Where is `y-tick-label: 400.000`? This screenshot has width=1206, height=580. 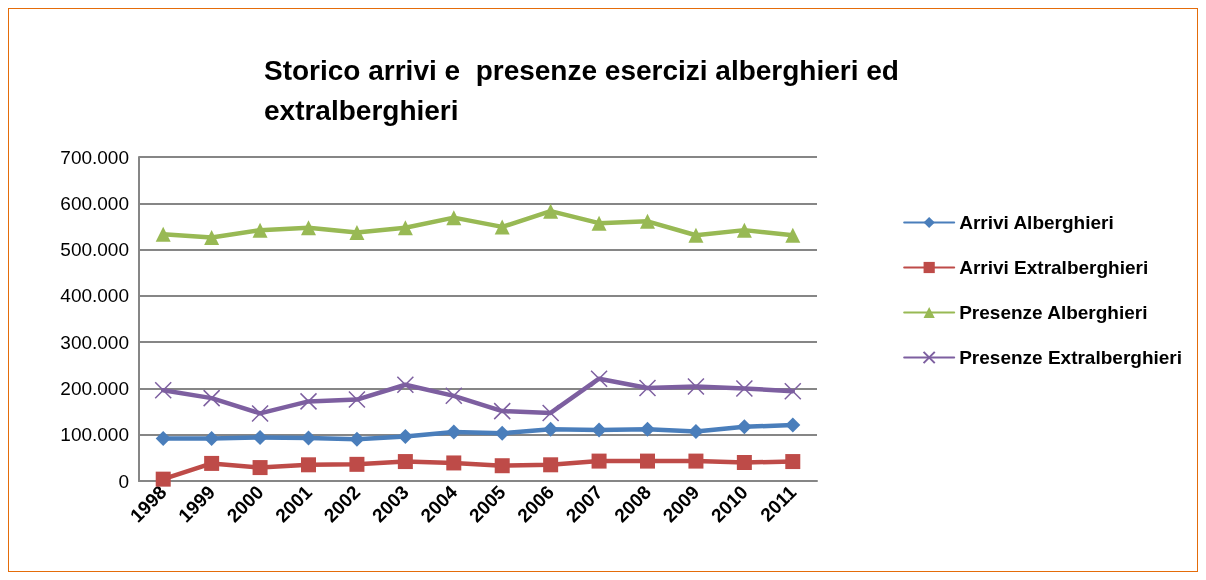 y-tick-label: 400.000 is located at coordinates (94, 296).